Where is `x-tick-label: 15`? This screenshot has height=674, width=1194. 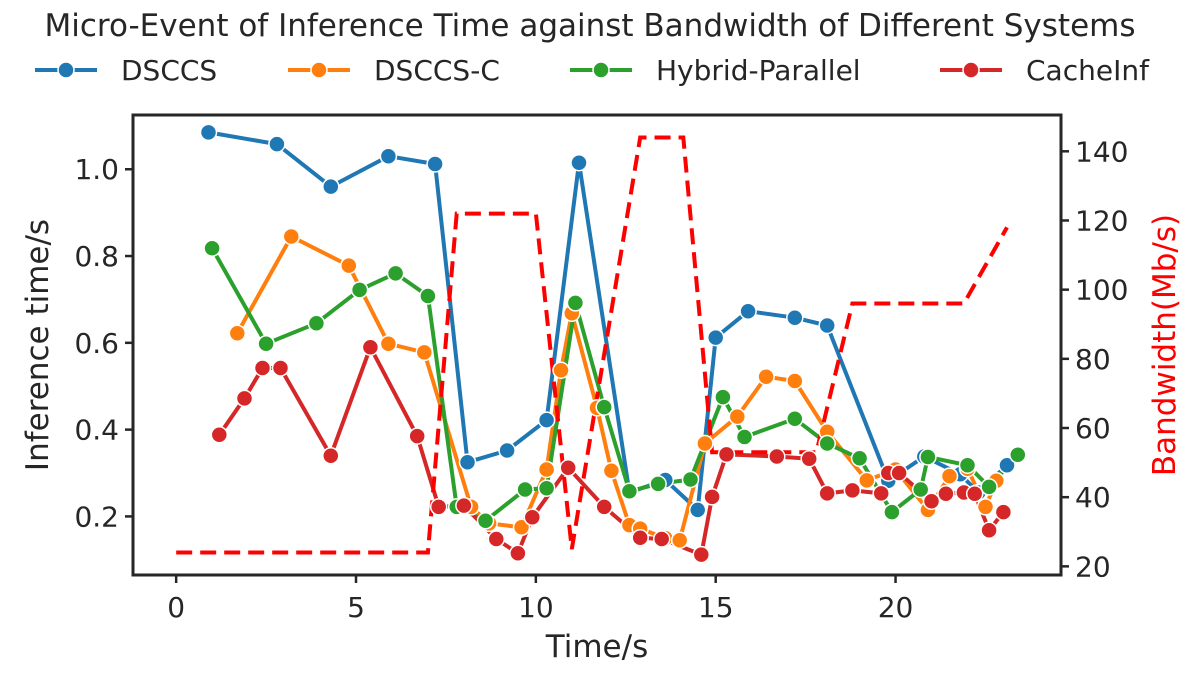 x-tick-label: 15 is located at coordinates (716, 607).